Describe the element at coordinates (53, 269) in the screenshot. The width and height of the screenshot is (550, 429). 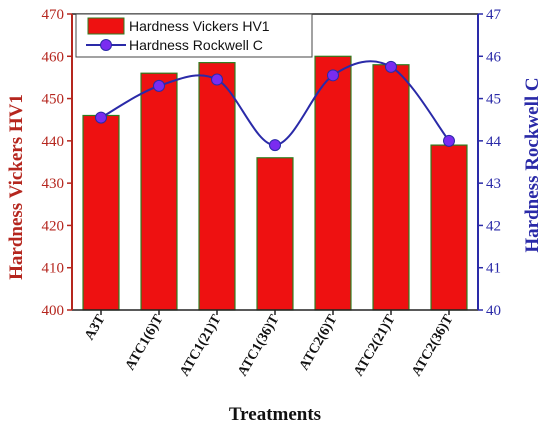
I see `y-tick-label-left-1: 410` at that location.